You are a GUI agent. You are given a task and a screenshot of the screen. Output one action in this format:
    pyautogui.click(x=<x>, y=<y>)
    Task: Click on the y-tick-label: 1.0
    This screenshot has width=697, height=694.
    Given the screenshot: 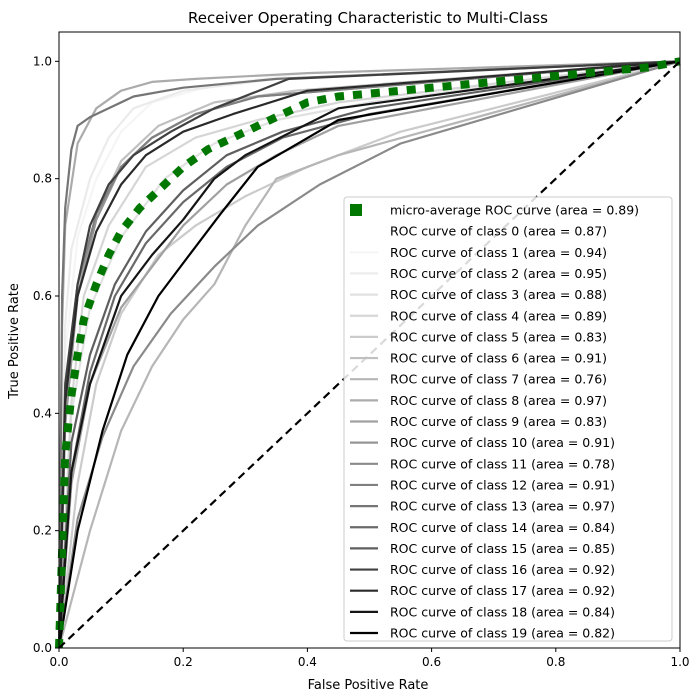 What is the action you would take?
    pyautogui.click(x=42, y=61)
    